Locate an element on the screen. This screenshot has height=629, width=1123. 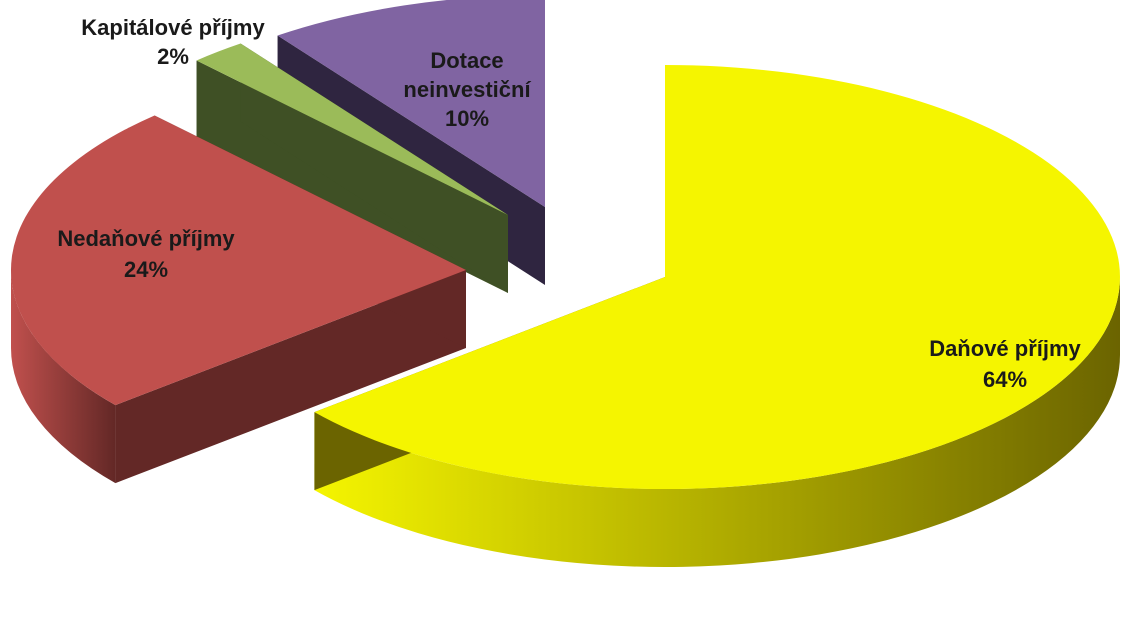
label-dotace-pct: 10% is located at coordinates (467, 118).